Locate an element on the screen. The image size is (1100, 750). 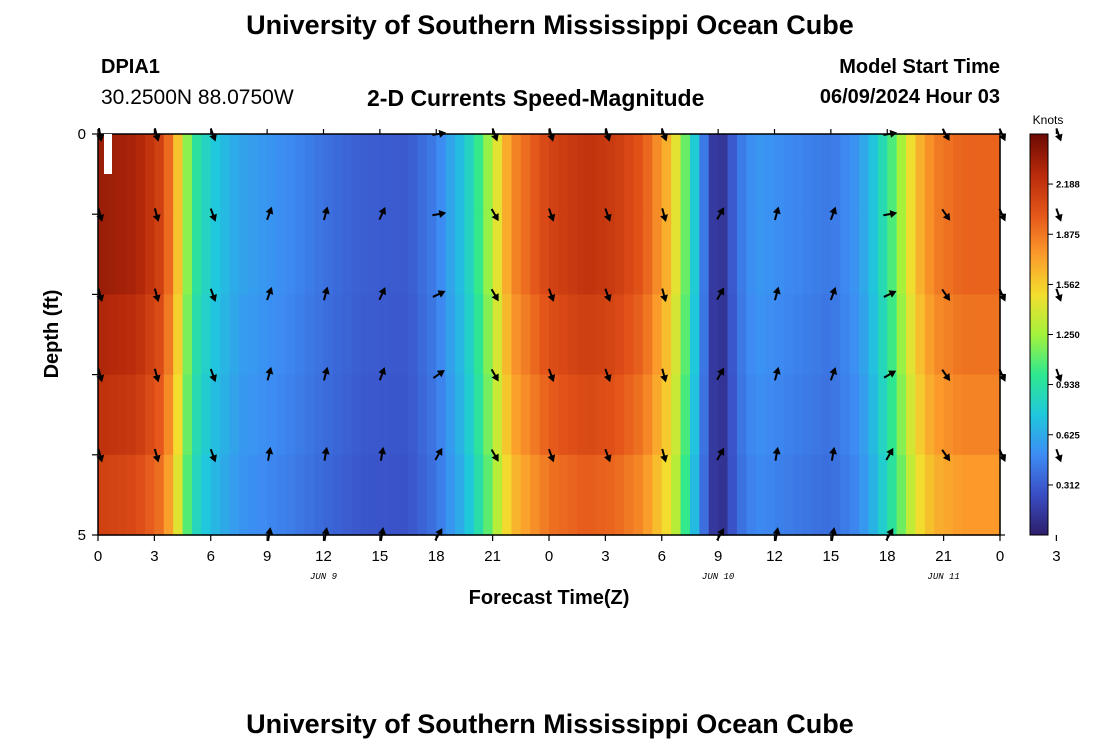
x-tick-label: 18 is located at coordinates (887, 556).